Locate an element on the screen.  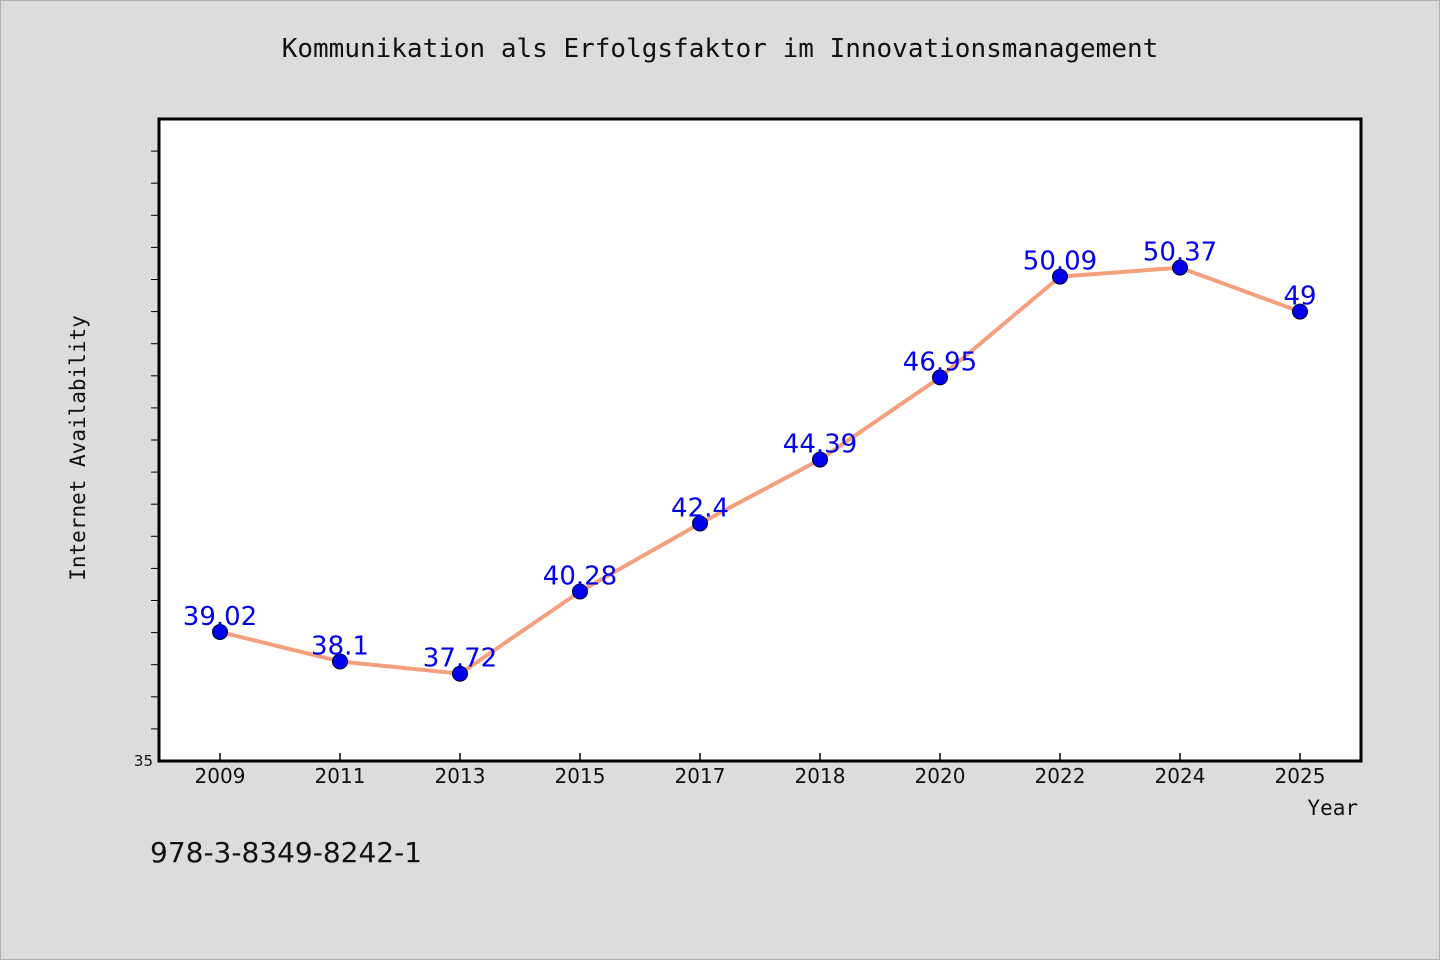
x-tick-label: 2025 is located at coordinates (1300, 776).